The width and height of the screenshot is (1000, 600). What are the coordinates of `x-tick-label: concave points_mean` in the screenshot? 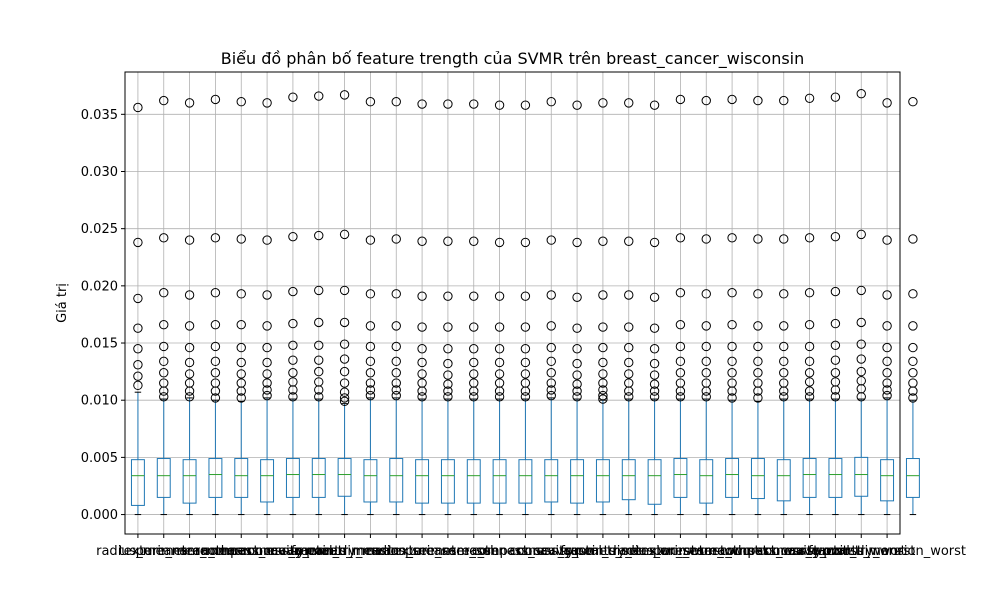 It's located at (319, 551).